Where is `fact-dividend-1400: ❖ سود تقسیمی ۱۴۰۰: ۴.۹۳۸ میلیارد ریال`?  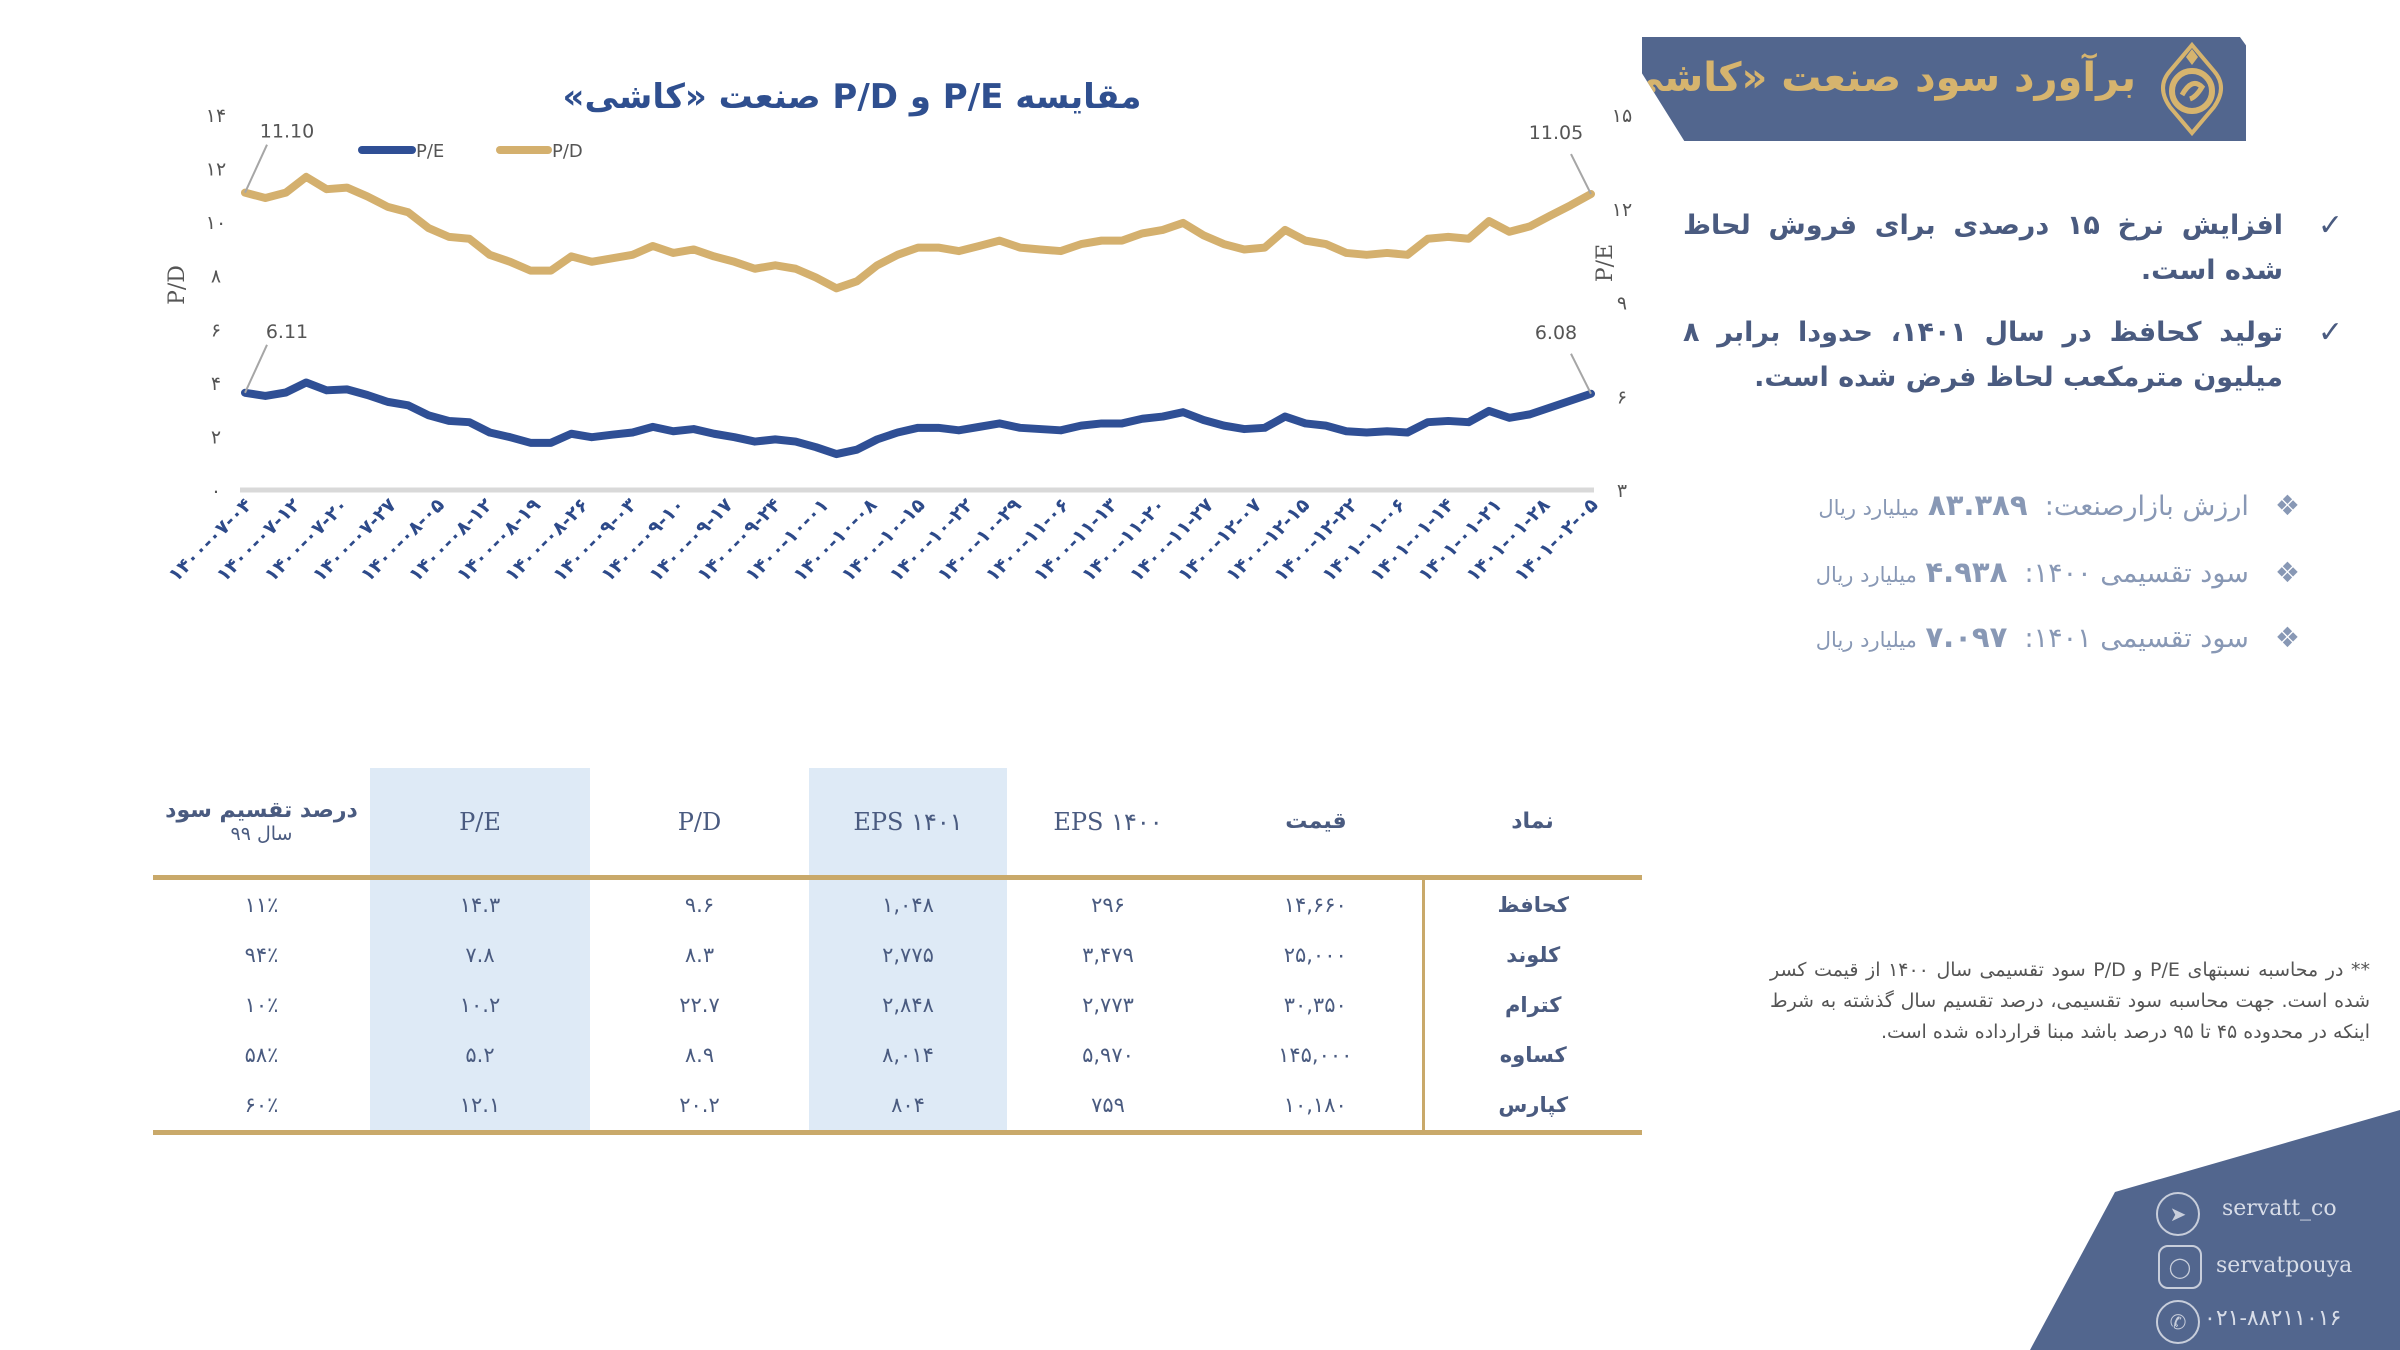
fact-dividend-1400: ❖ سود تقسیمی ۱۴۰۰: ۴.۹۳۸ میلیارد ریال is located at coordinates (2058, 572).